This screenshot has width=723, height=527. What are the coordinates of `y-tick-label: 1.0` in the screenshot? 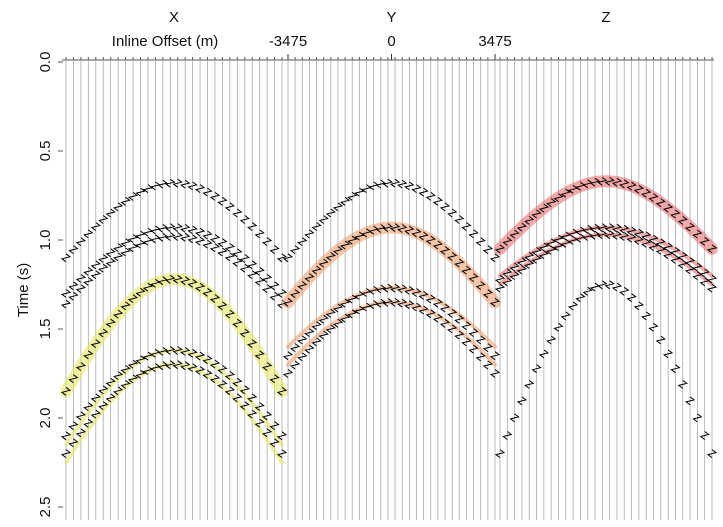 It's located at (45, 240).